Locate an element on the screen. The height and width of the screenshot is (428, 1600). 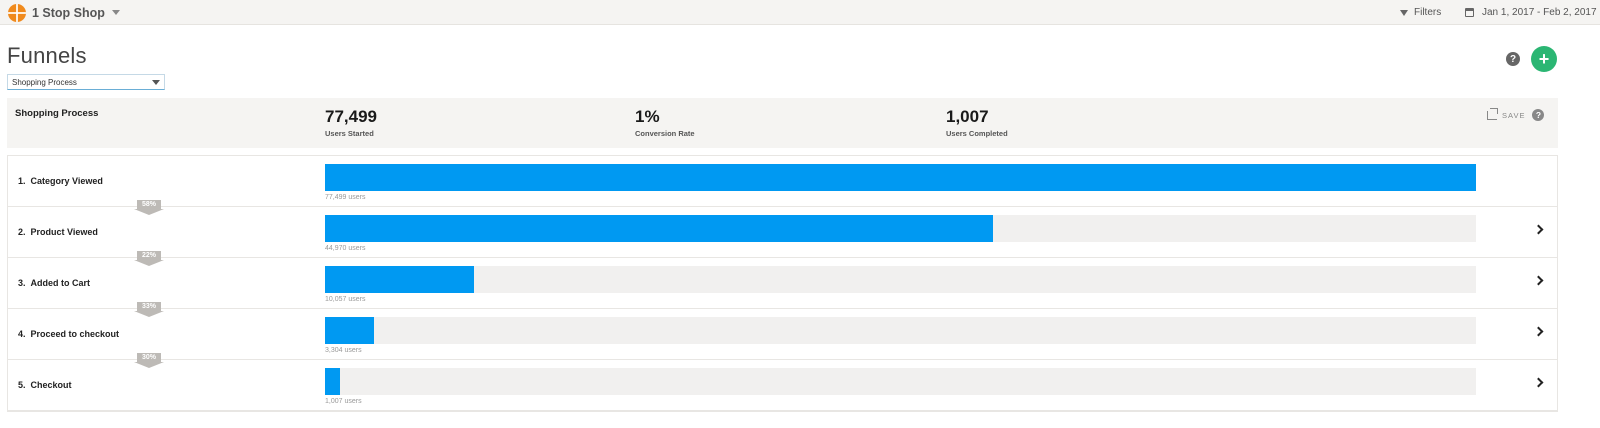
stat-users-started: 77,499 Users Started is located at coordinates (351, 122).